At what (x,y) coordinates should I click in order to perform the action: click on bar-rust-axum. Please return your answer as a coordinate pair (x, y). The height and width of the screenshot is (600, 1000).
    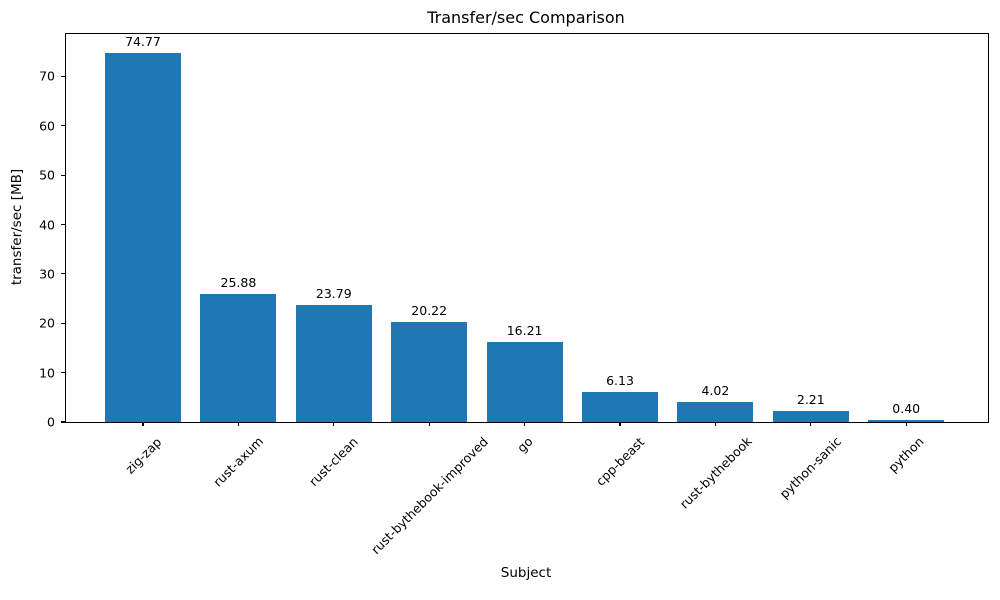
    Looking at the image, I should click on (238, 358).